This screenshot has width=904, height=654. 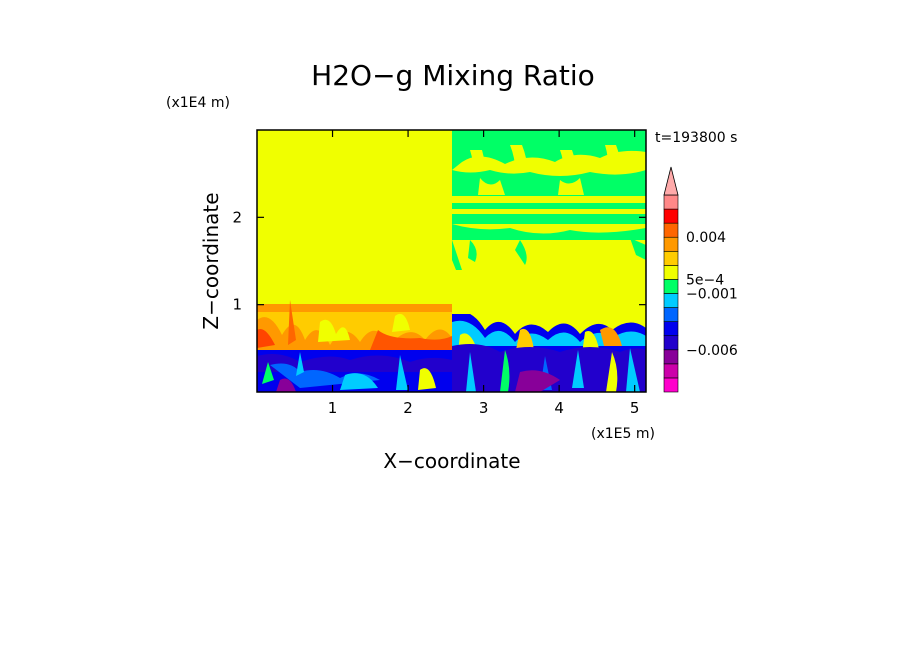 I want to click on time-label: t=193800 s, so click(x=696, y=138).